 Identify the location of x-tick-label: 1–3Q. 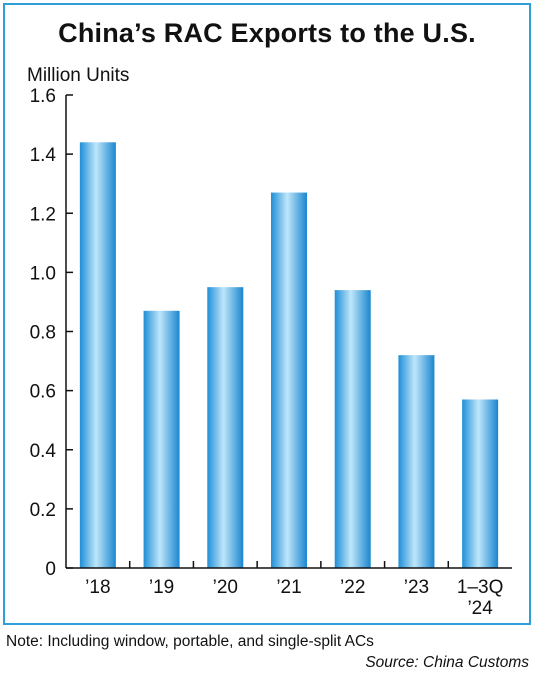
(480, 587).